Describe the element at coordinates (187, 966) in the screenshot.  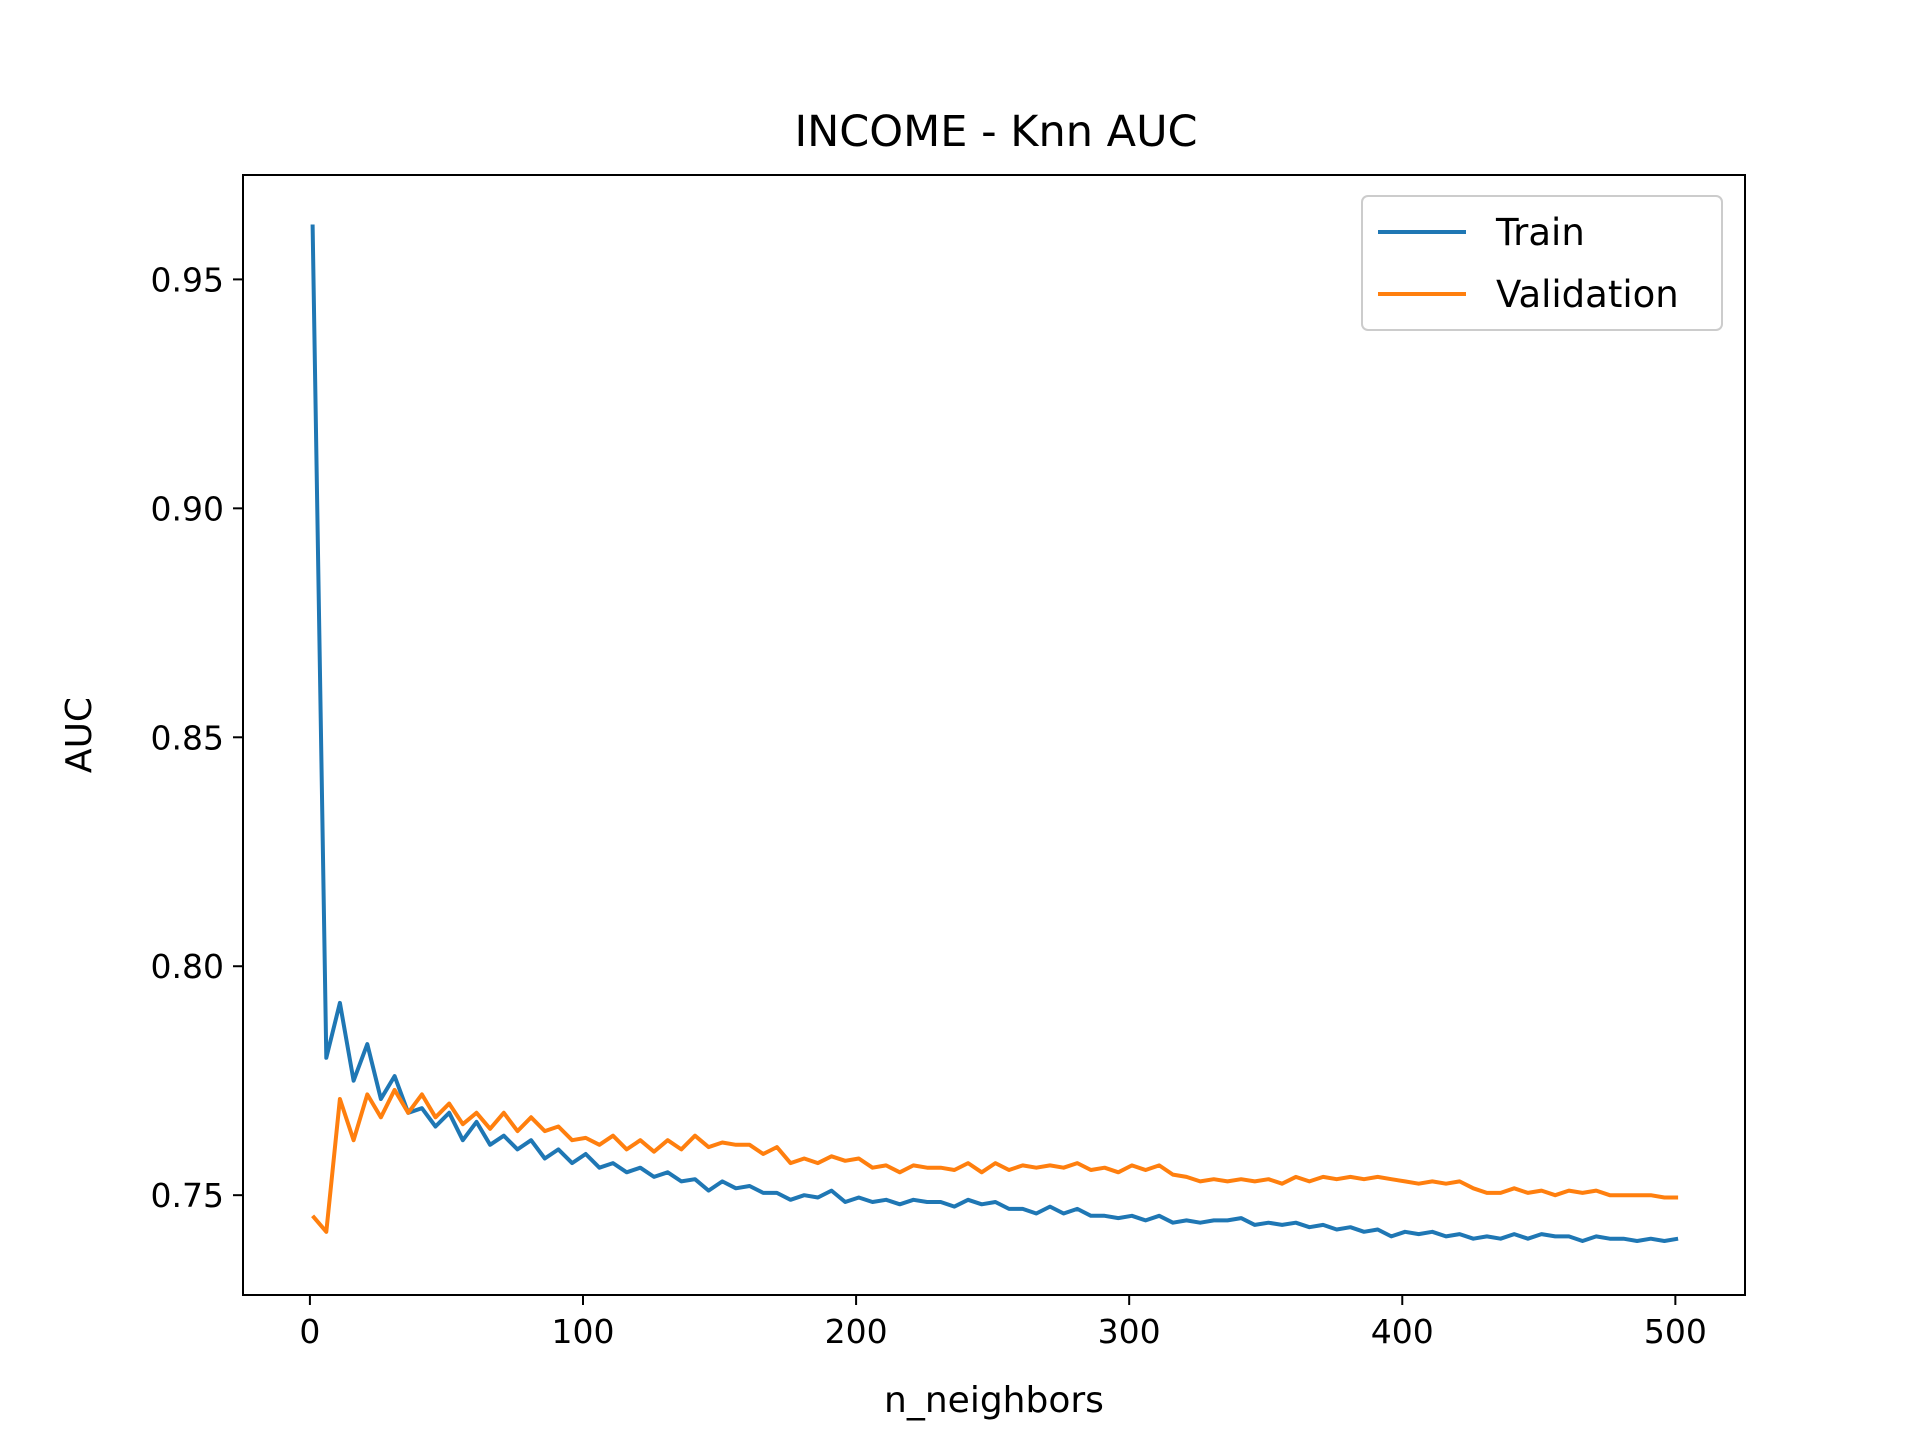
I see `y-tick-label: 0.80` at that location.